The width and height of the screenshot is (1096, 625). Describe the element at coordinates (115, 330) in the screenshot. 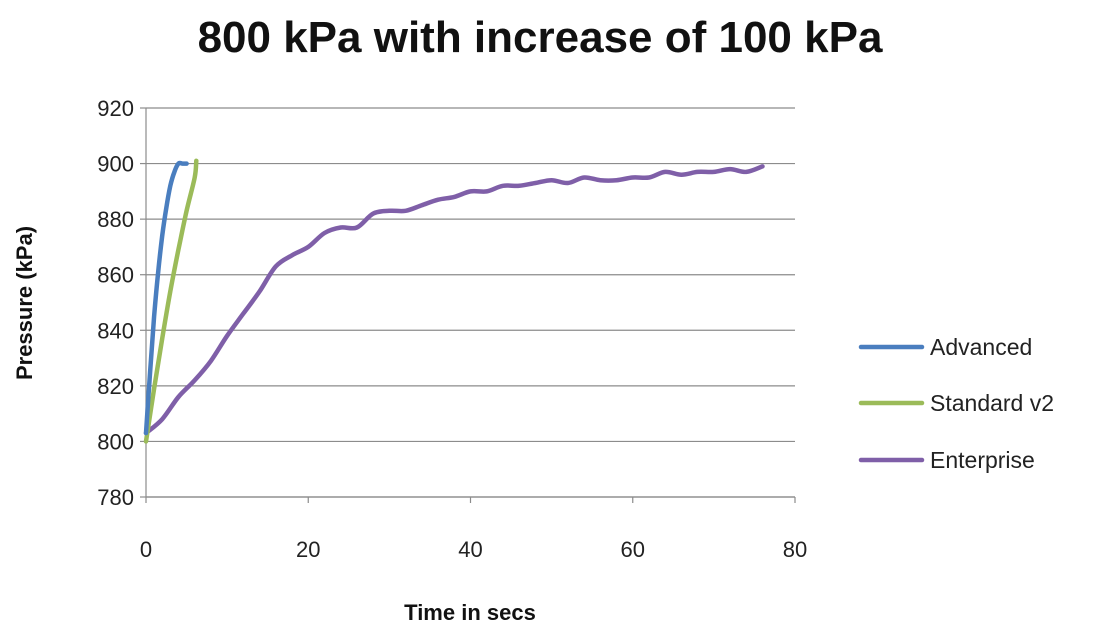

I see `y-tick-label: 840` at that location.